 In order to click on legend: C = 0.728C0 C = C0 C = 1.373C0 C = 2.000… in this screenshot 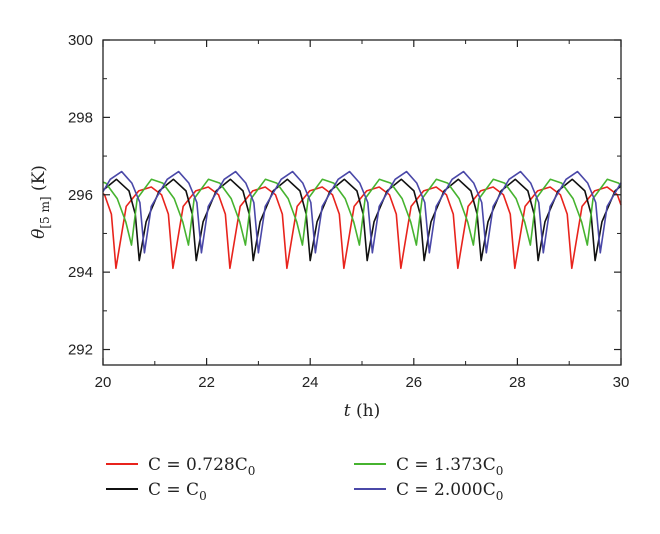, I will do `click(304, 479)`.